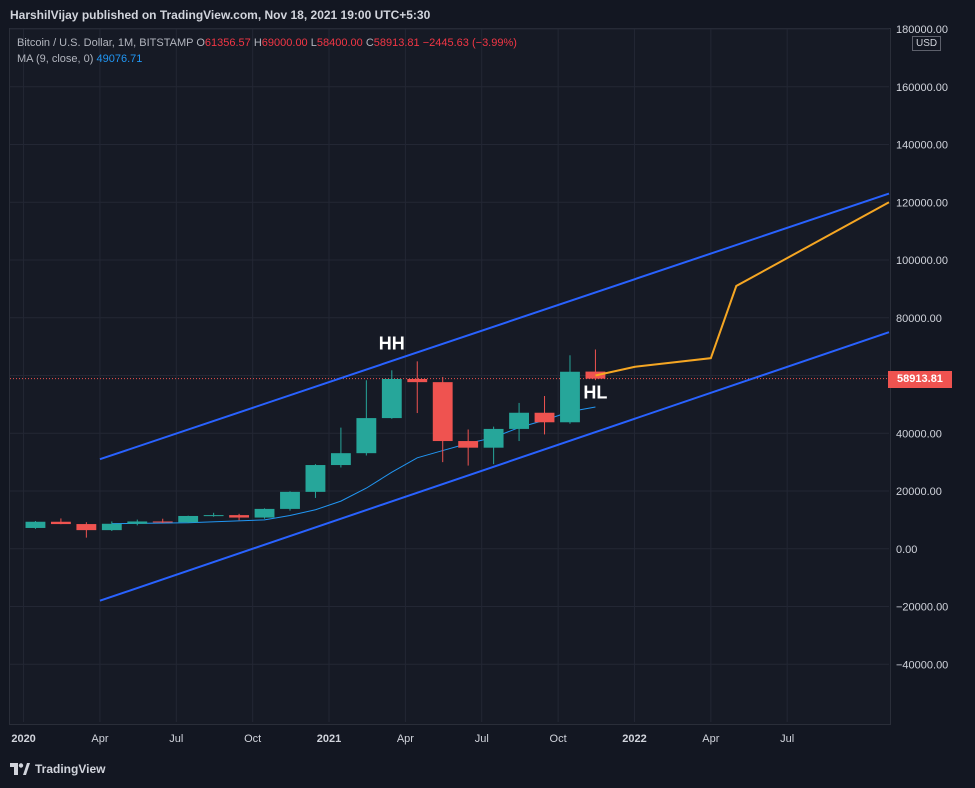 The image size is (975, 788). I want to click on ma-legend-row: MA (9, close, 0) 49076.71, so click(267, 59).